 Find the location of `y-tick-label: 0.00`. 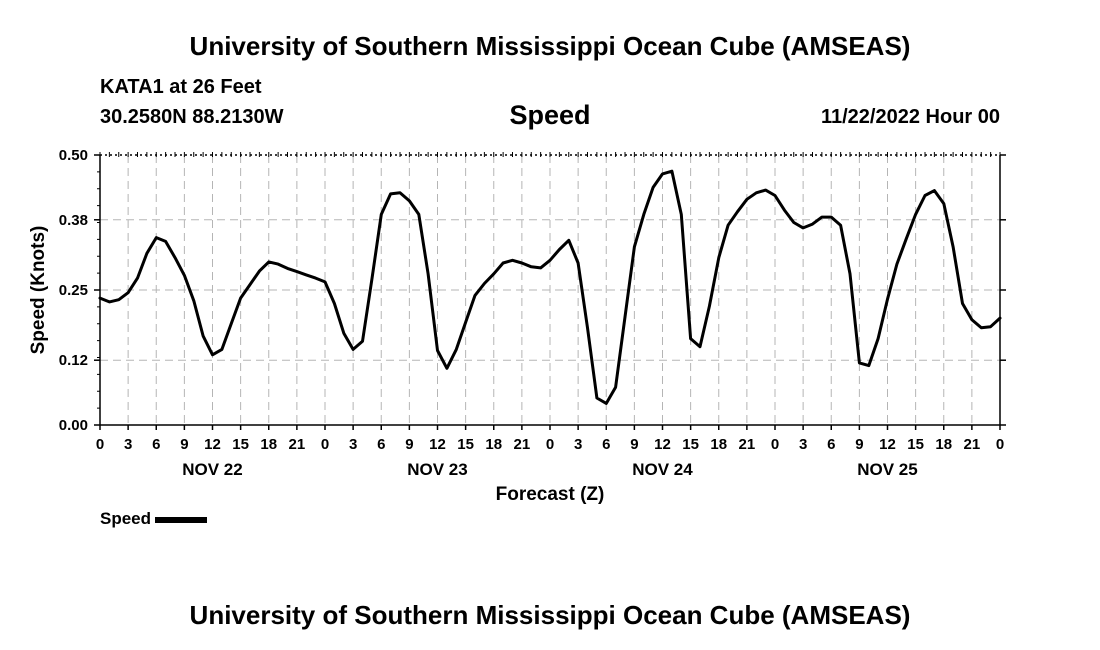

y-tick-label: 0.00 is located at coordinates (73, 425).